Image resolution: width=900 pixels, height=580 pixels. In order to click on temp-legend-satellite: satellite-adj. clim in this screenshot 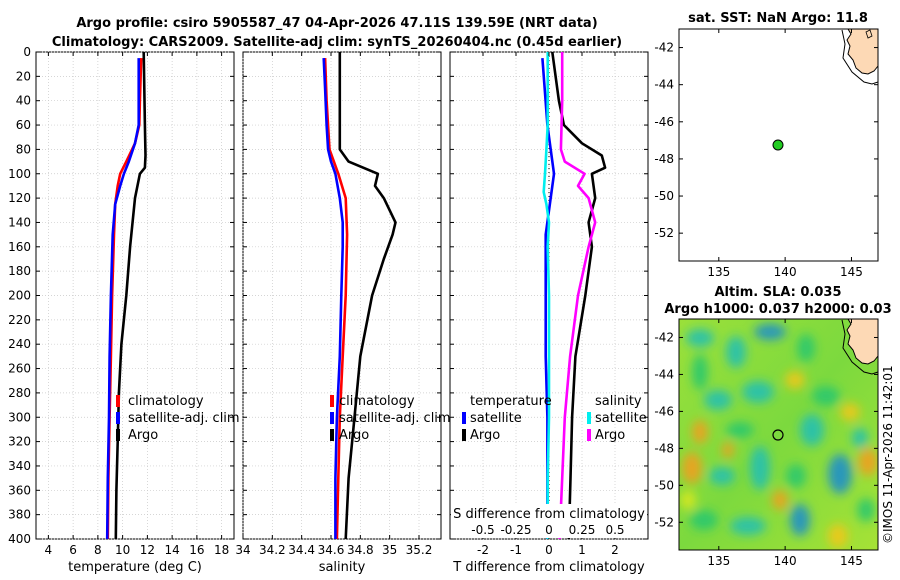, I will do `click(184, 418)`.